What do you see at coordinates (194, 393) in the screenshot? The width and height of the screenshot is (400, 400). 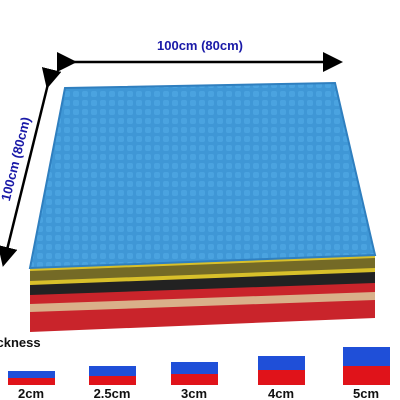 I see `option-label: 3cm` at bounding box center [194, 393].